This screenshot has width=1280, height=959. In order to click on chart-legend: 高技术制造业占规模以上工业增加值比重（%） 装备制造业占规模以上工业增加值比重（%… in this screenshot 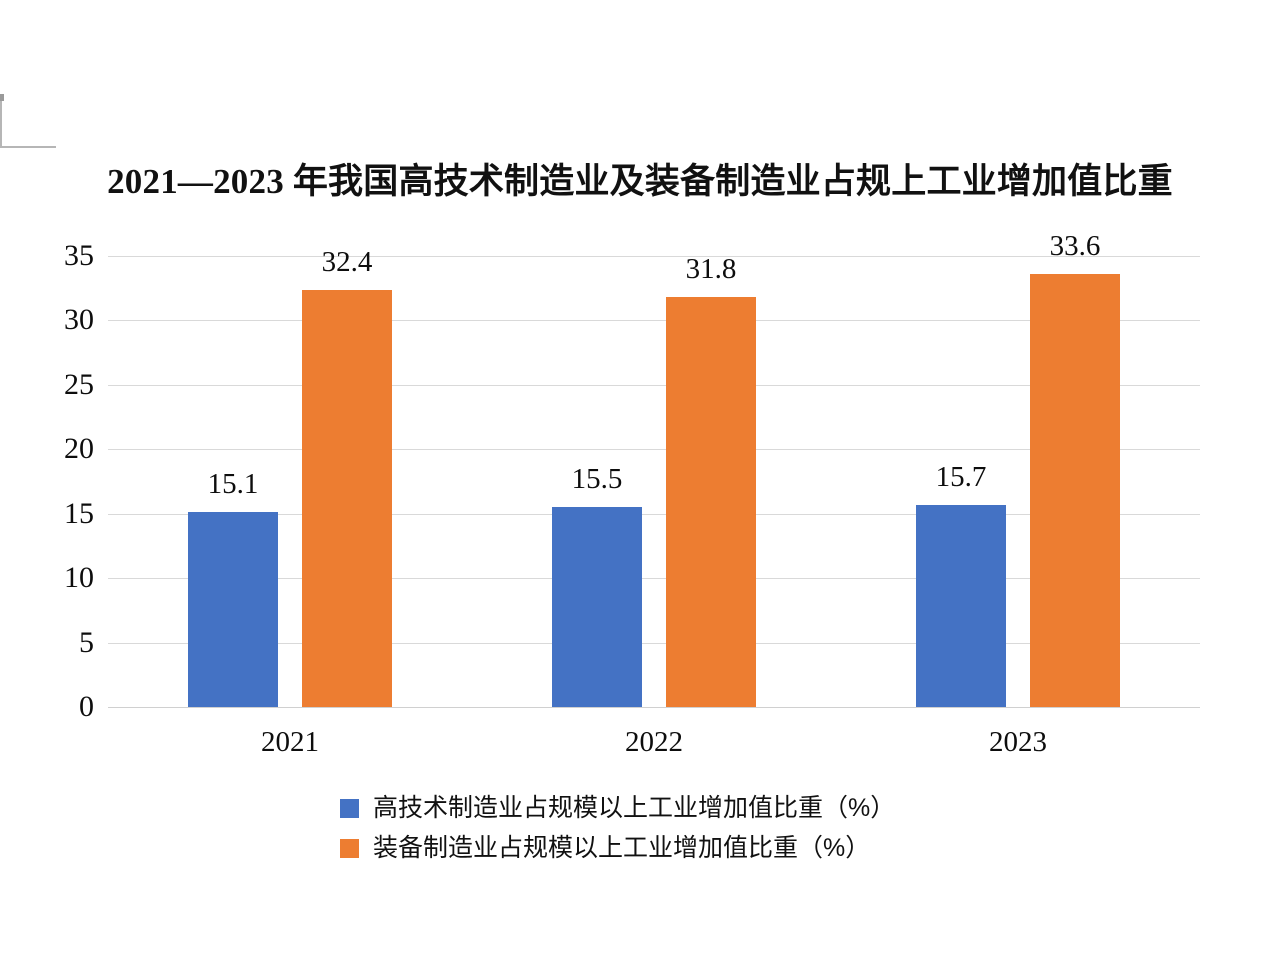, I will do `click(640, 828)`.